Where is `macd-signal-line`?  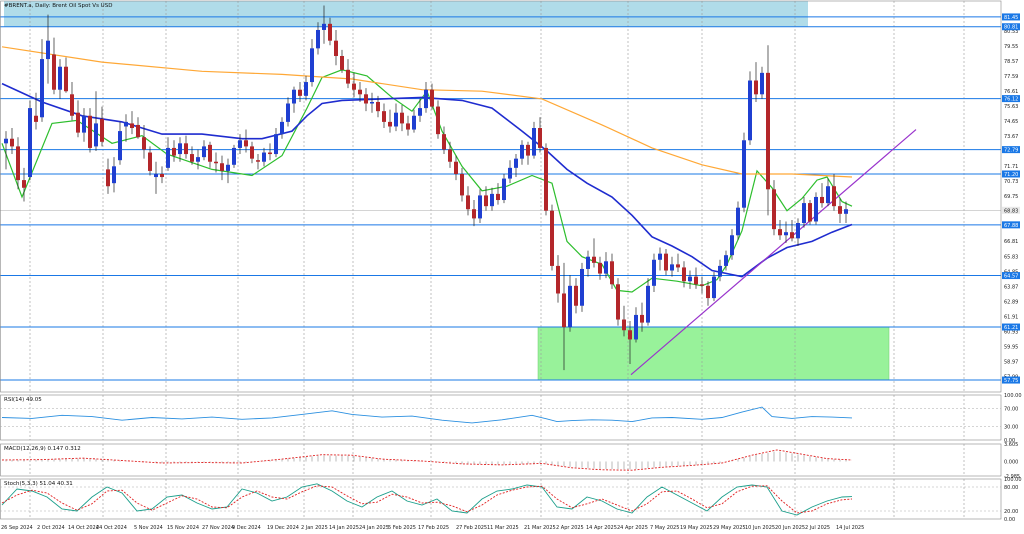 macd-signal-line is located at coordinates (427, 460).